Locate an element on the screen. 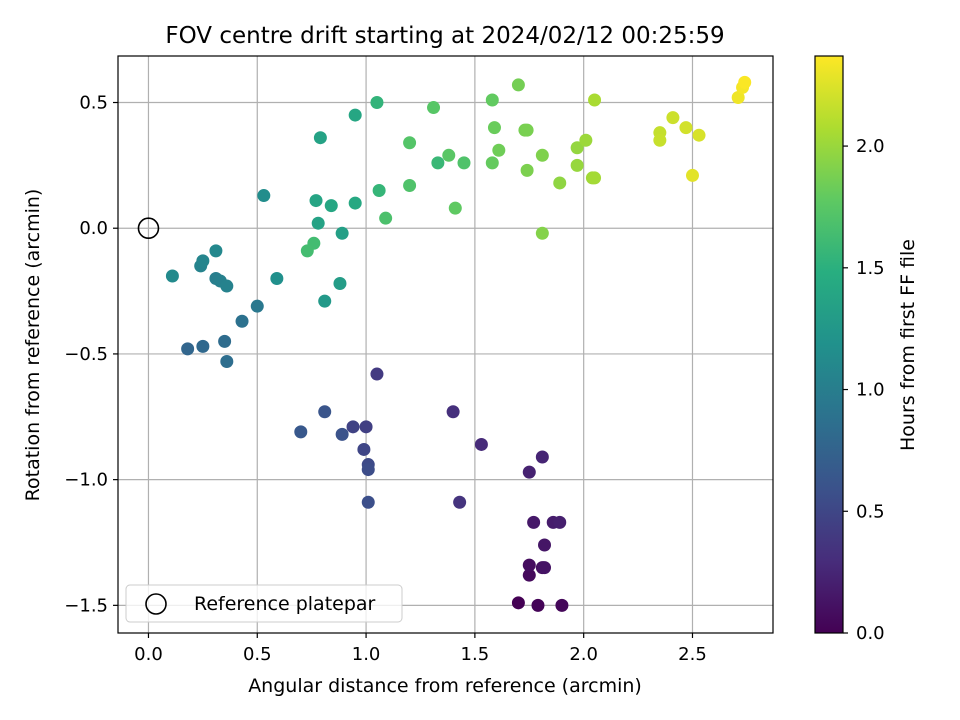 The image size is (960, 720). colorbar: 0.0 0.5 1.0 1.5 2.0 Hours from first FF file is located at coordinates (866, 349).